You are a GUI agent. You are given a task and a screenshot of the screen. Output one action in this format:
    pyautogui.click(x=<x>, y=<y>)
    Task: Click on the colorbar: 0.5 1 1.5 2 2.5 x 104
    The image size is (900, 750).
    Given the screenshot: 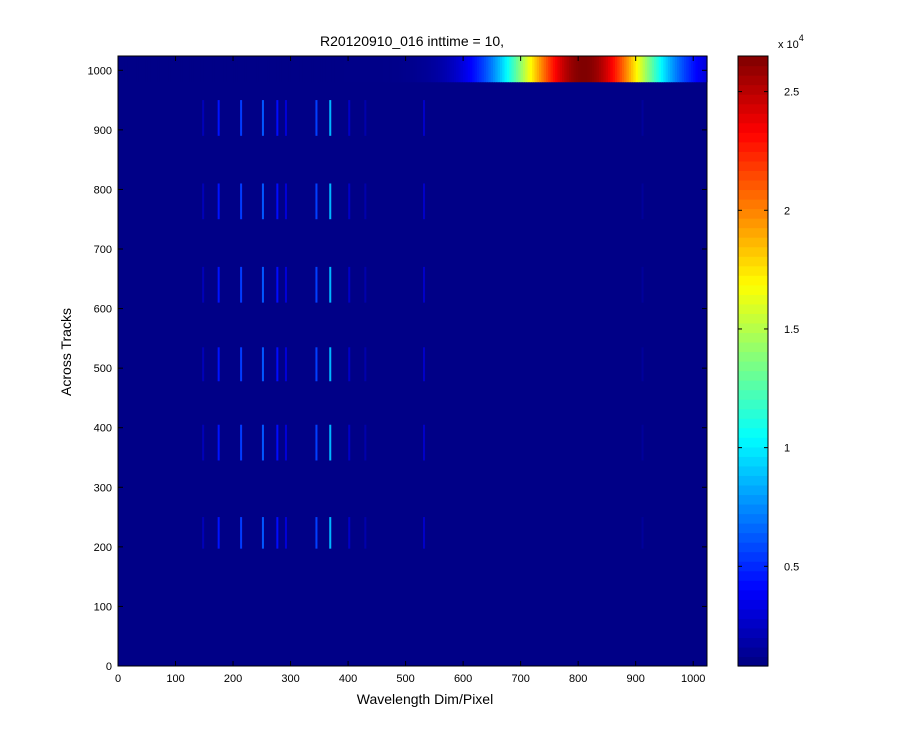 What is the action you would take?
    pyautogui.click(x=770, y=350)
    